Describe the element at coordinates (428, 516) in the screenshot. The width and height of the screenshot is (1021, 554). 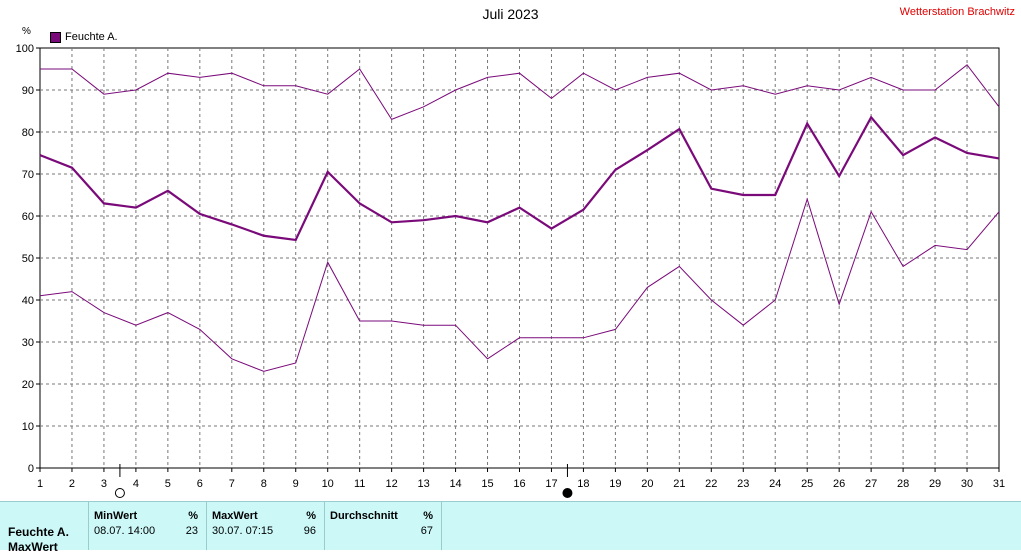
I see `avg-unit: %` at that location.